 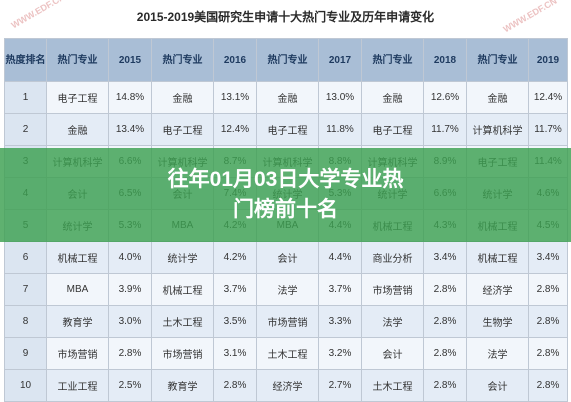 I want to click on rank-cell: 7, so click(x=25, y=289).